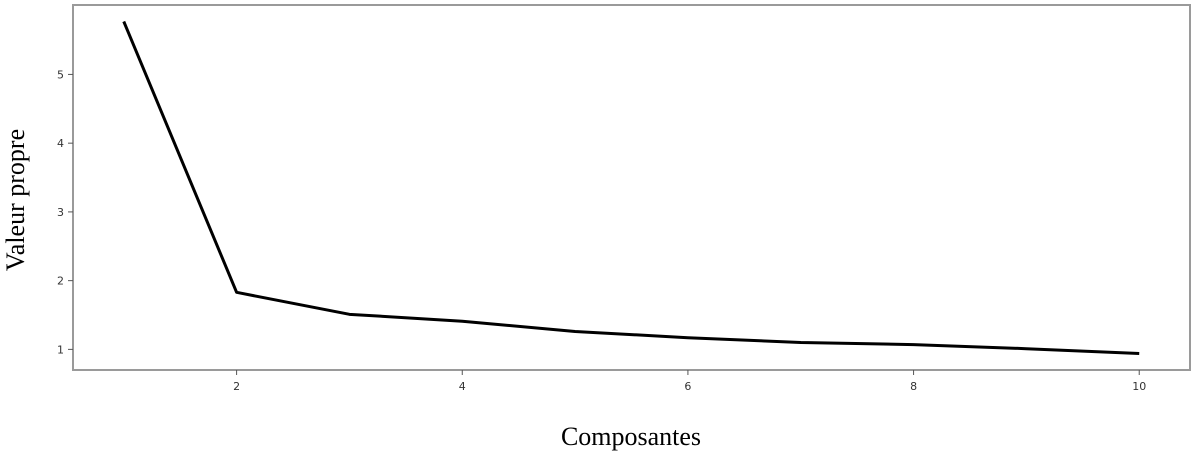 Image resolution: width=1200 pixels, height=455 pixels. I want to click on x-tick-label: 2, so click(236, 386).